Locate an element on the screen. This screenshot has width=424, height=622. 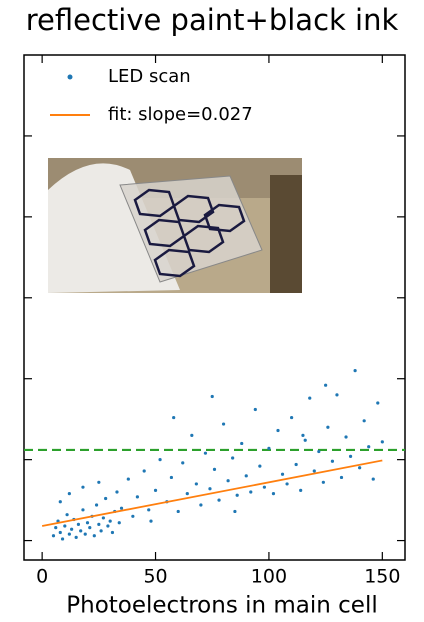
chart-title: reflective paint+black ink is located at coordinates (212, 20).